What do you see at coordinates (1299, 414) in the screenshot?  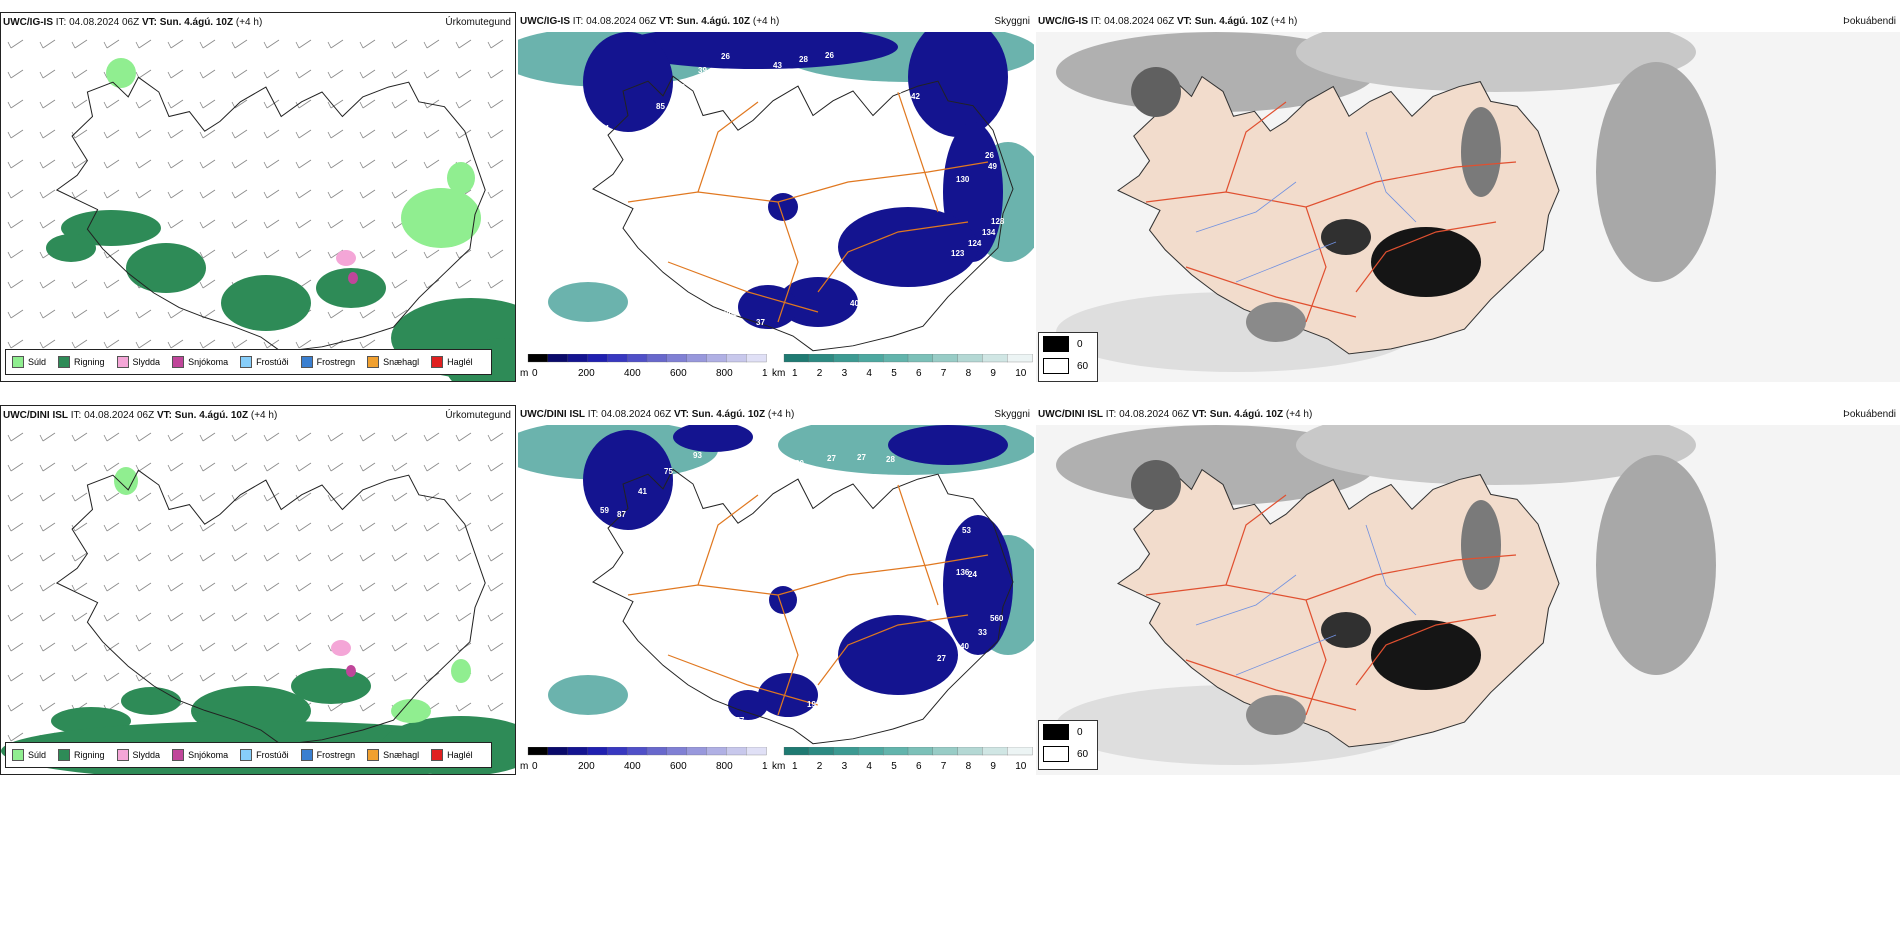 I see `lead-time: (+4 h)` at bounding box center [1299, 414].